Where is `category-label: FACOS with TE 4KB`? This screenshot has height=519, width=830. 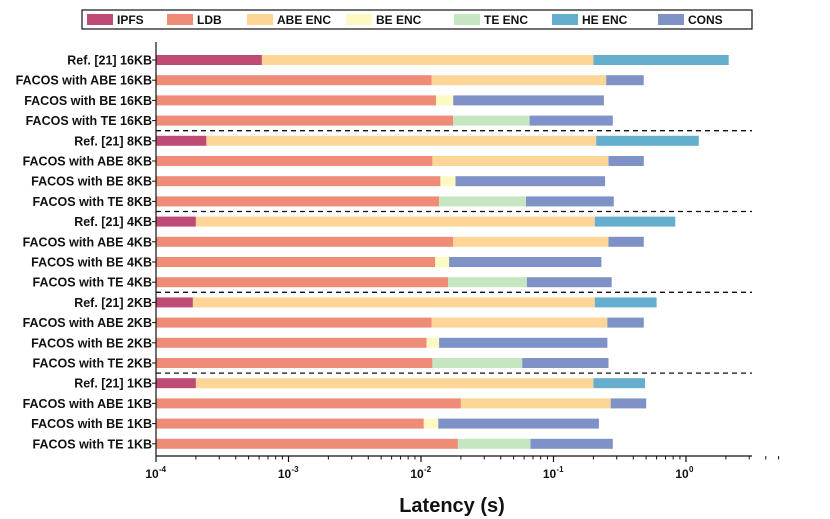 category-label: FACOS with TE 4KB is located at coordinates (92, 283).